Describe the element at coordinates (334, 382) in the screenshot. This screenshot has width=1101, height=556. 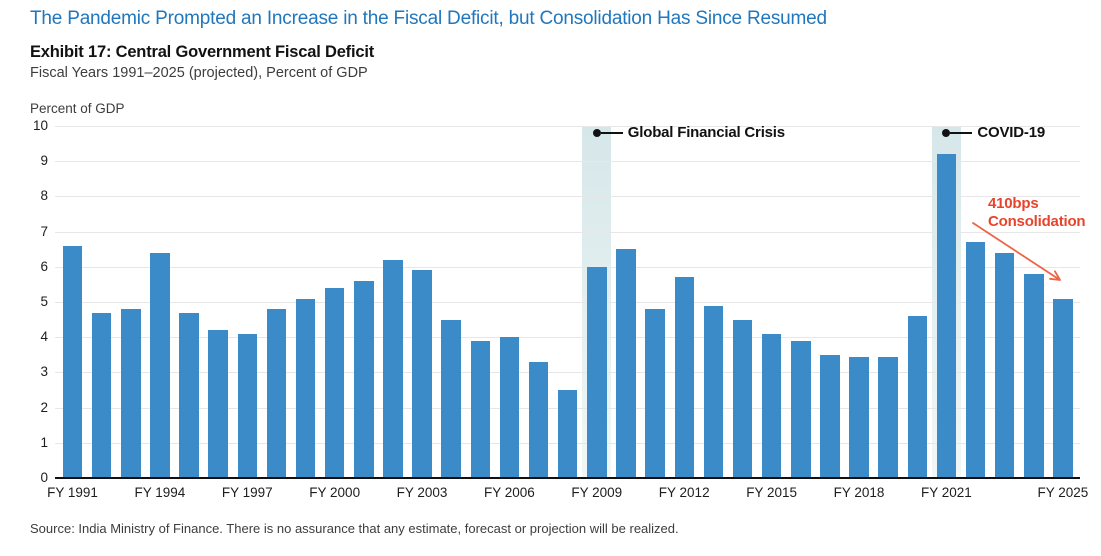
I see `bar-fy-2000` at that location.